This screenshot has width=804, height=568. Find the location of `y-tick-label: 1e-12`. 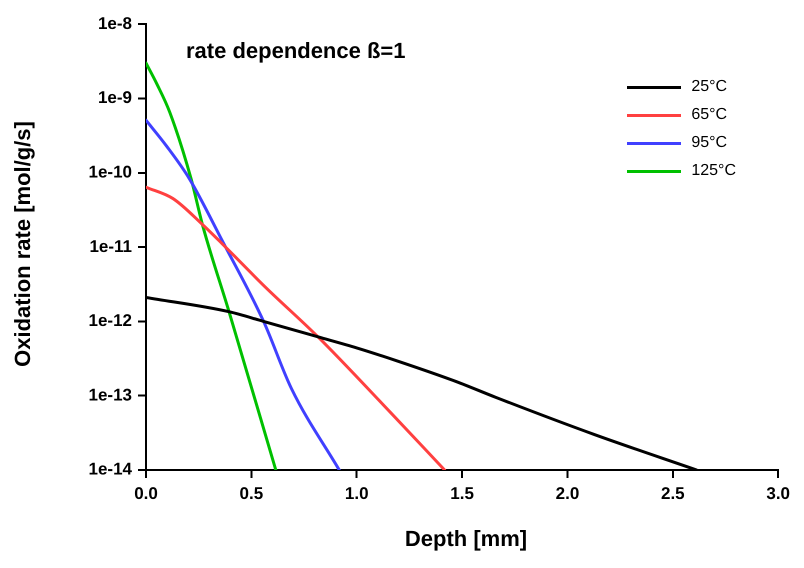

y-tick-label: 1e-12 is located at coordinates (110, 320).